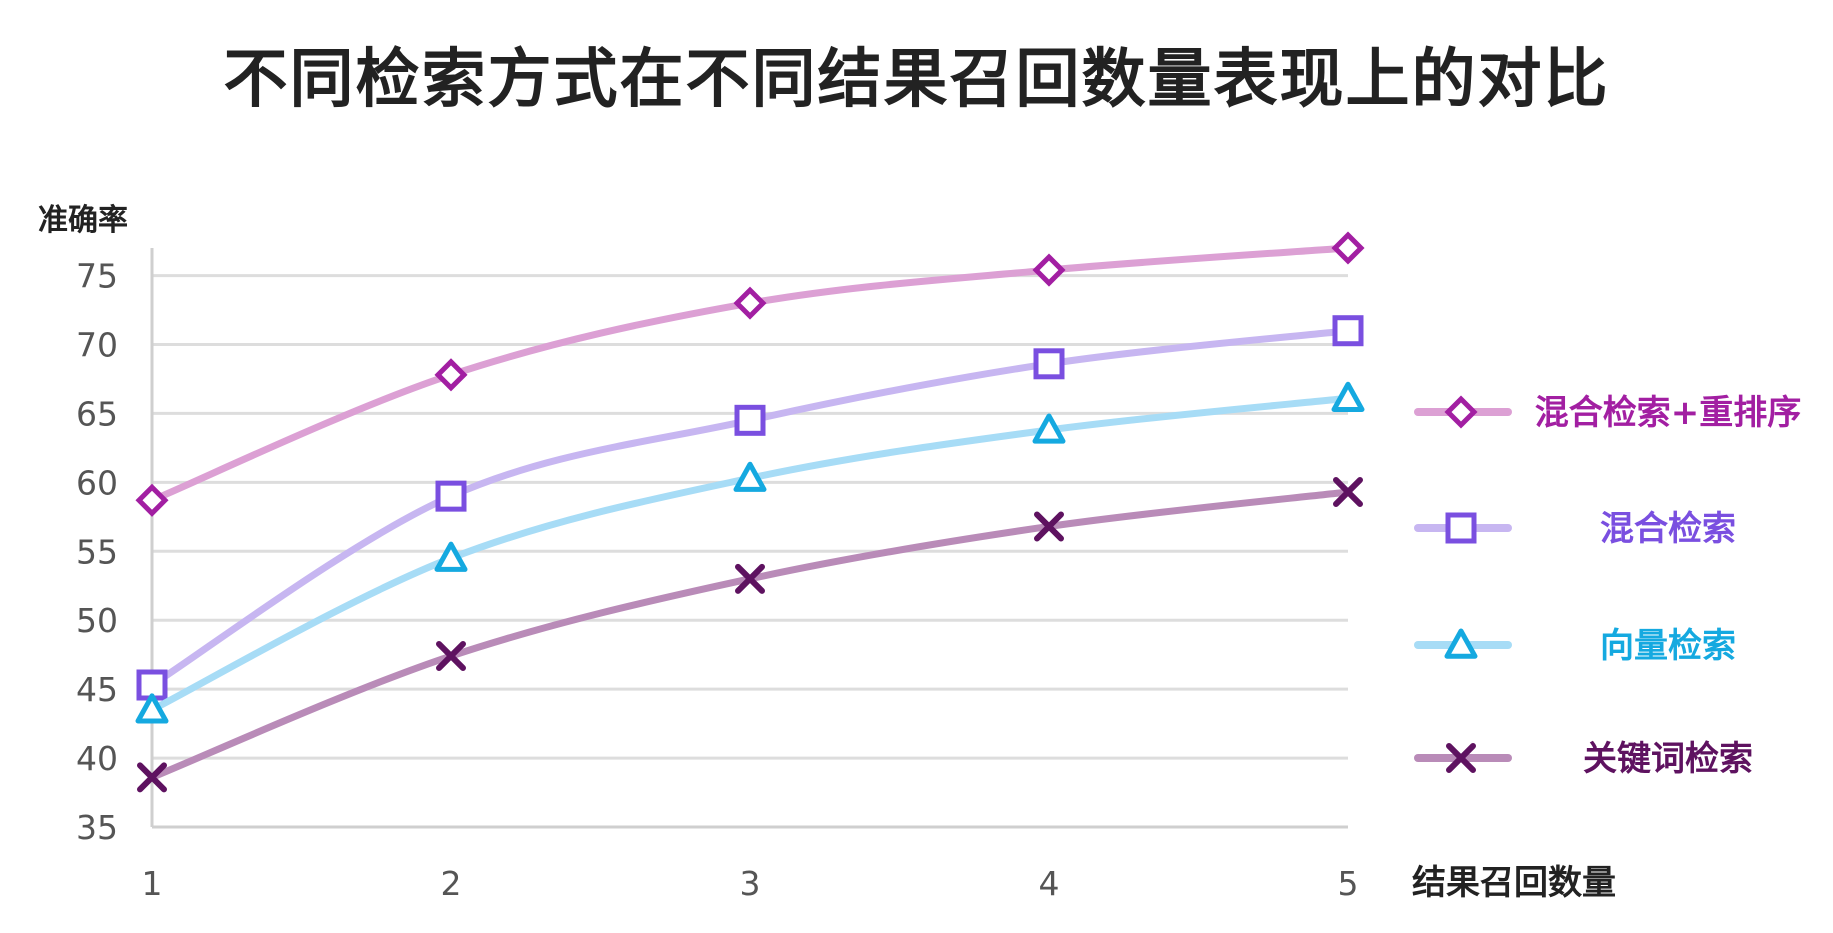 Image resolution: width=1833 pixels, height=933 pixels. I want to click on y-axis-label: 准确率, so click(83, 220).